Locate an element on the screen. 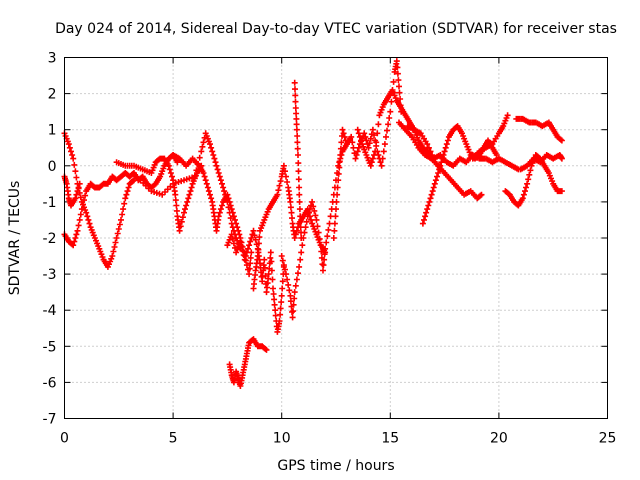 Image resolution: width=640 pixels, height=480 pixels. x-axis-label: GPS time / hours is located at coordinates (335, 466).